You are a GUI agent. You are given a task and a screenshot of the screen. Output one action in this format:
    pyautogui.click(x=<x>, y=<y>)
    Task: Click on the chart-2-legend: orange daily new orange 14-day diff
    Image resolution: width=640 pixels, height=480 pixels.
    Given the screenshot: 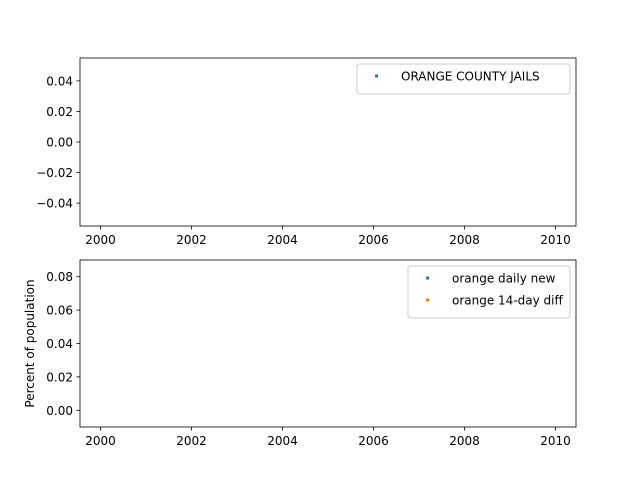 What is the action you would take?
    pyautogui.click(x=489, y=292)
    